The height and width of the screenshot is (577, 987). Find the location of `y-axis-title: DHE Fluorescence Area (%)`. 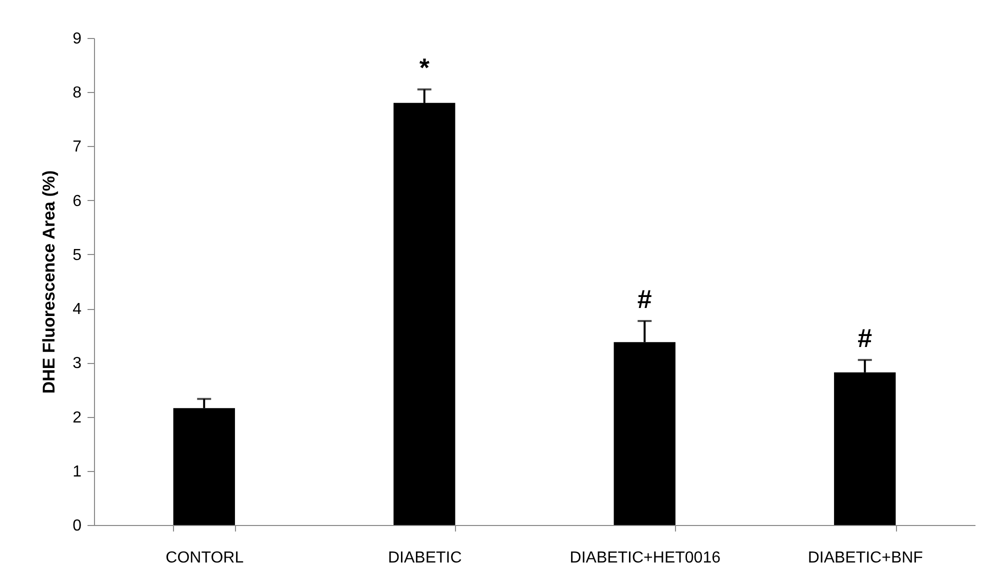

y-axis-title: DHE Fluorescence Area (%) is located at coordinates (49, 282).